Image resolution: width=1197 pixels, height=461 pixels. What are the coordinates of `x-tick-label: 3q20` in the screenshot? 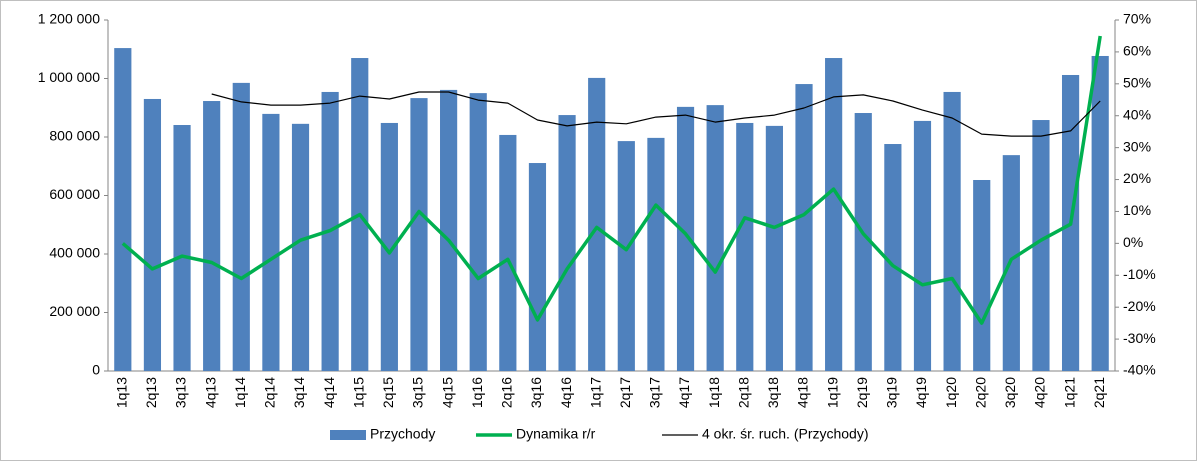 It's located at (1010, 392).